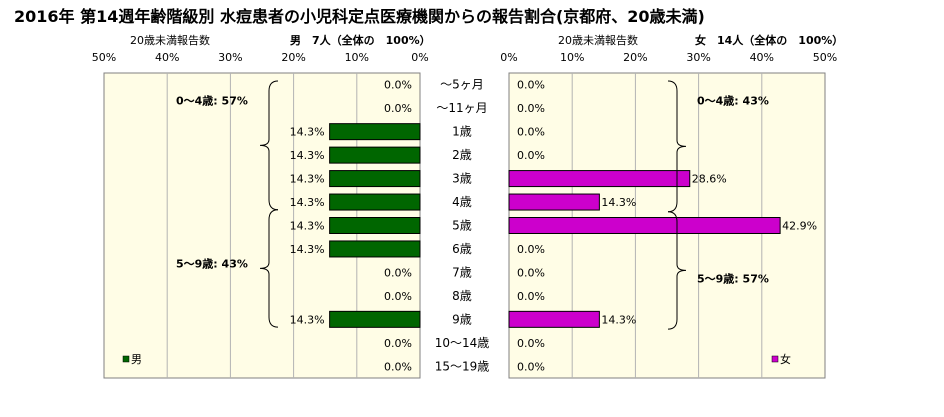 This screenshot has width=944, height=417. What do you see at coordinates (462, 319) in the screenshot?
I see `age-category-label: 9歳` at bounding box center [462, 319].